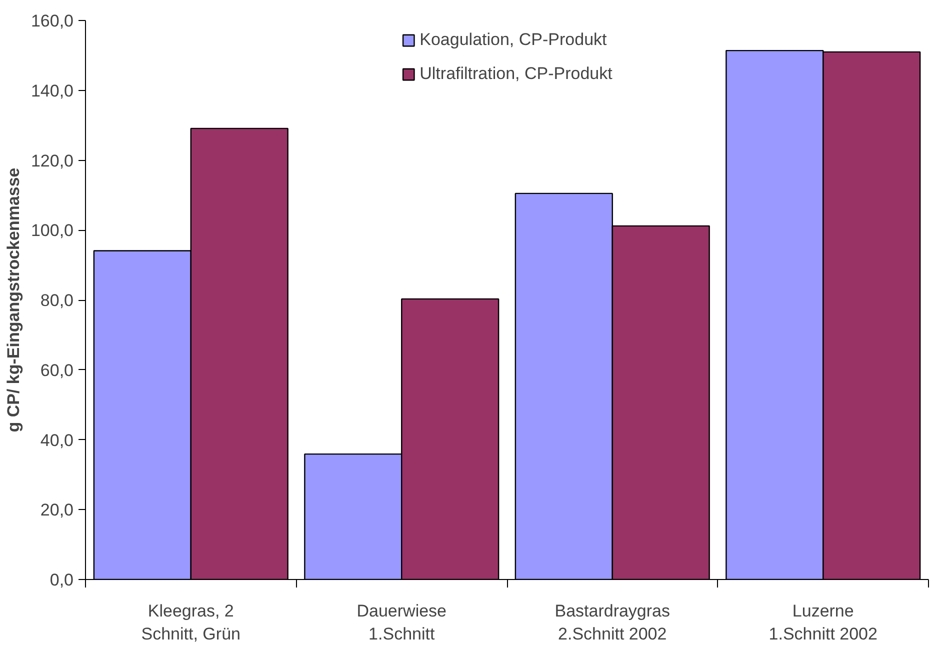  I want to click on y-tick-label: 100,0, so click(52, 230).